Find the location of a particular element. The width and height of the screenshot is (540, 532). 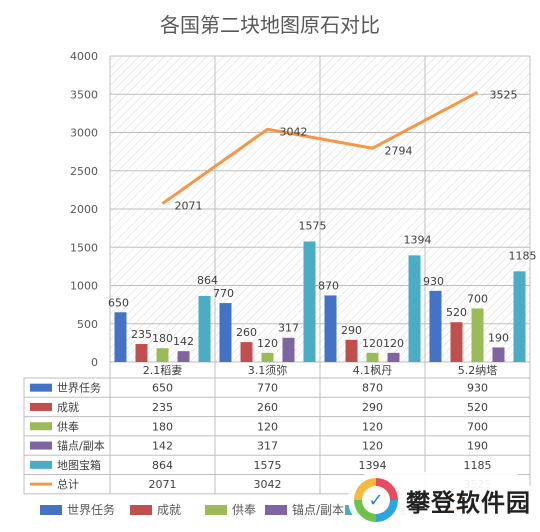

table-series-name: 世界任务 is located at coordinates (79, 388).